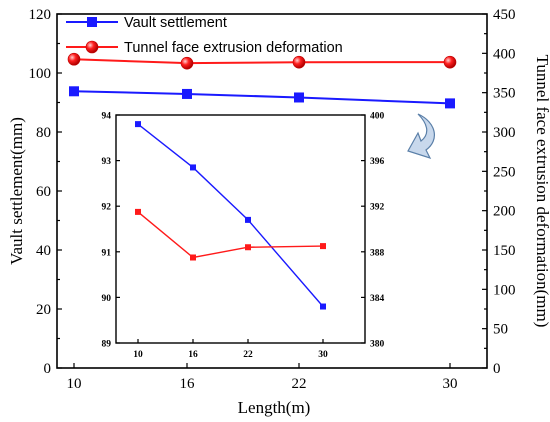 The height and width of the screenshot is (422, 550). Describe the element at coordinates (323, 355) in the screenshot. I see `inset-x-tick-label: 30` at that location.